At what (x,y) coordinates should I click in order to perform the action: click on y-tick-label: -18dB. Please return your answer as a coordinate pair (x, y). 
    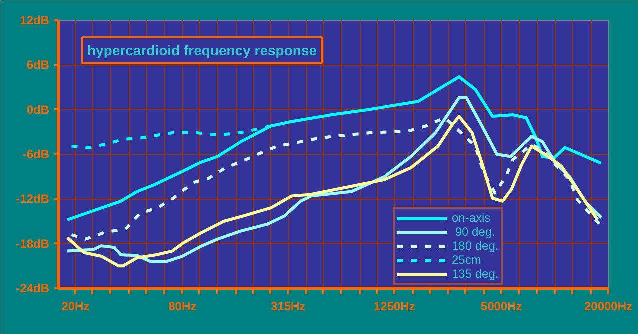
    Looking at the image, I should click on (33, 243).